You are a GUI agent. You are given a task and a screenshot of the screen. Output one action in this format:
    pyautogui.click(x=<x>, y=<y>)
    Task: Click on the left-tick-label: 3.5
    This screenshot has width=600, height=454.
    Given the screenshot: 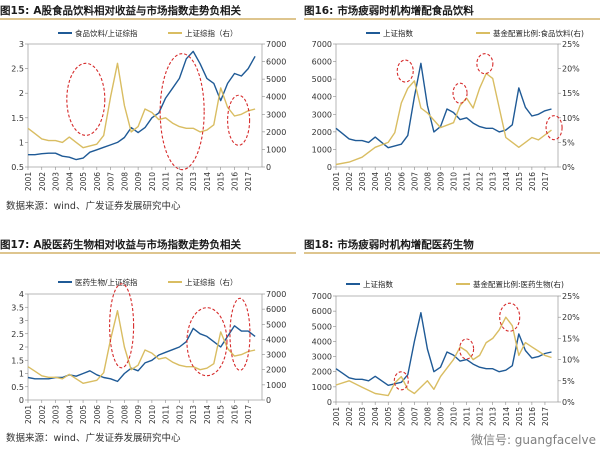 What is the action you would take?
    pyautogui.click(x=17, y=307)
    